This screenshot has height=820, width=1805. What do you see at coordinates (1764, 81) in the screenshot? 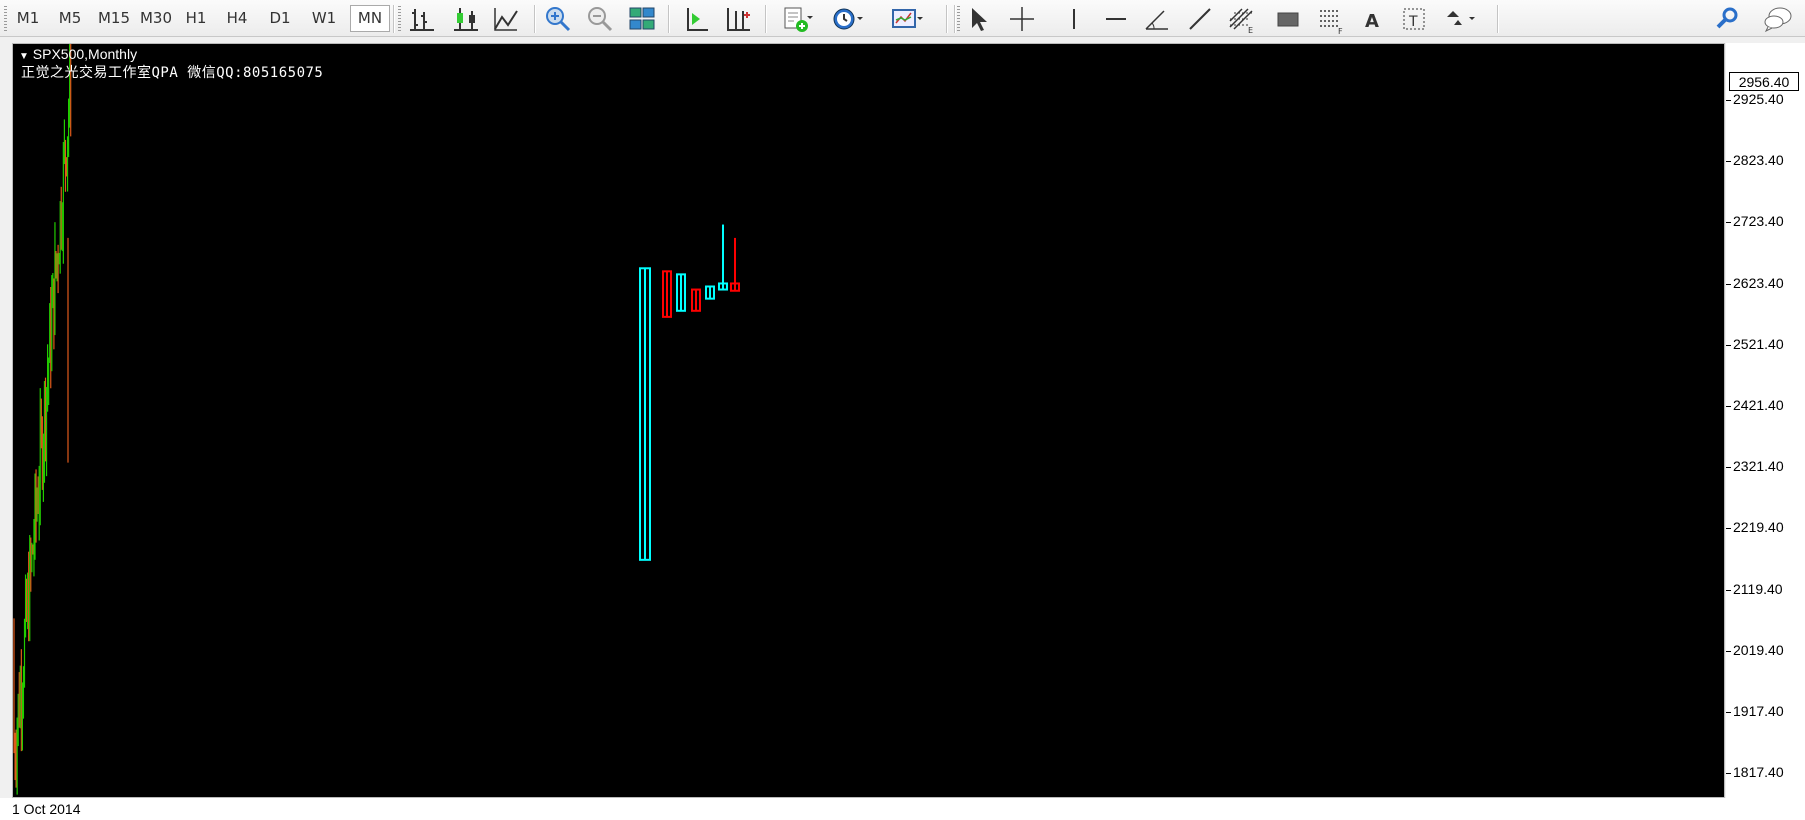
I see `current-price-badge: 2956.40` at bounding box center [1764, 81].